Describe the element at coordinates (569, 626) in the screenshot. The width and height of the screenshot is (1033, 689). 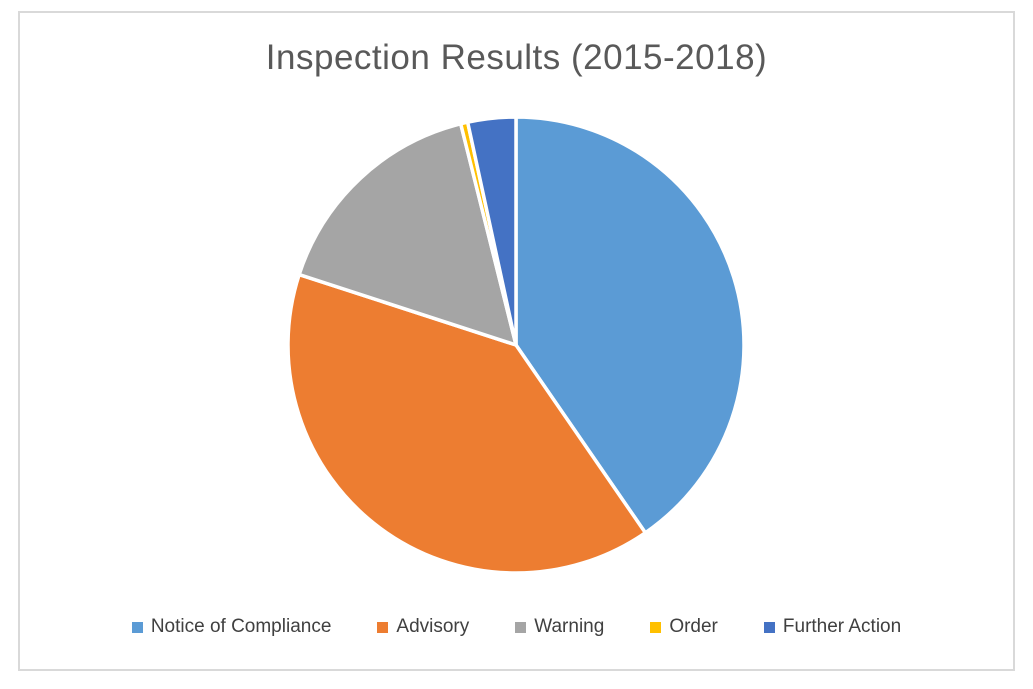
I see `legend-label-warning: Warning` at that location.